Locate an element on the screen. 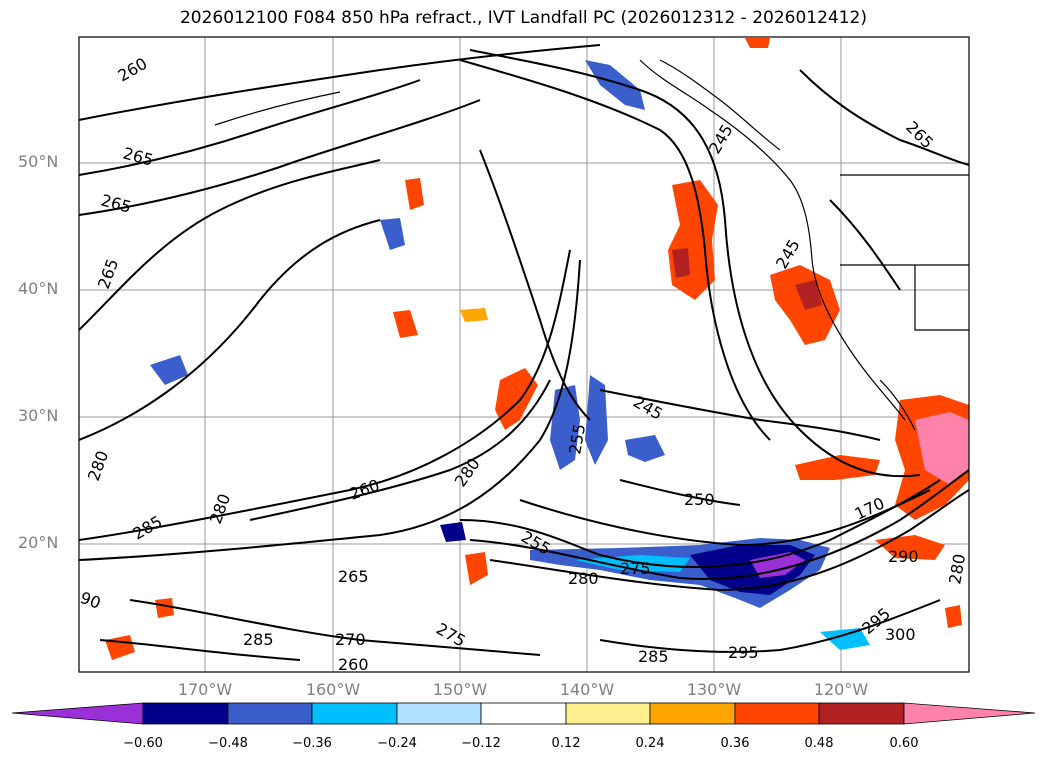  colorbar-tick-label: 0.36 is located at coordinates (735, 743).